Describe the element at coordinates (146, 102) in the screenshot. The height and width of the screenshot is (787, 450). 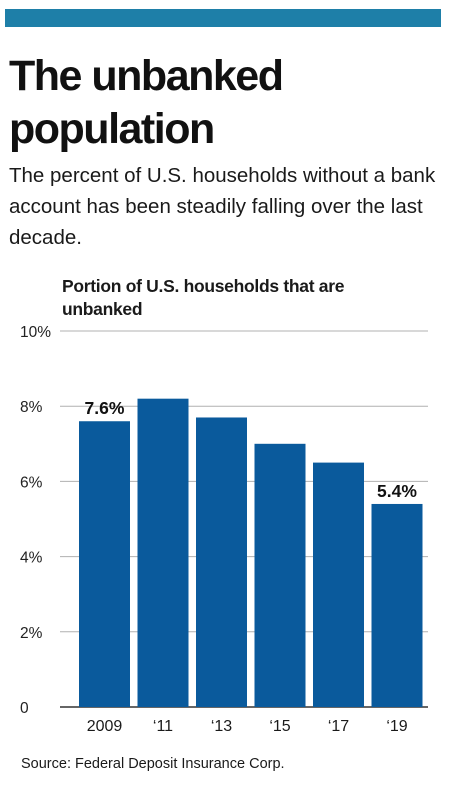
I see `page-title: The unbanked population` at that location.